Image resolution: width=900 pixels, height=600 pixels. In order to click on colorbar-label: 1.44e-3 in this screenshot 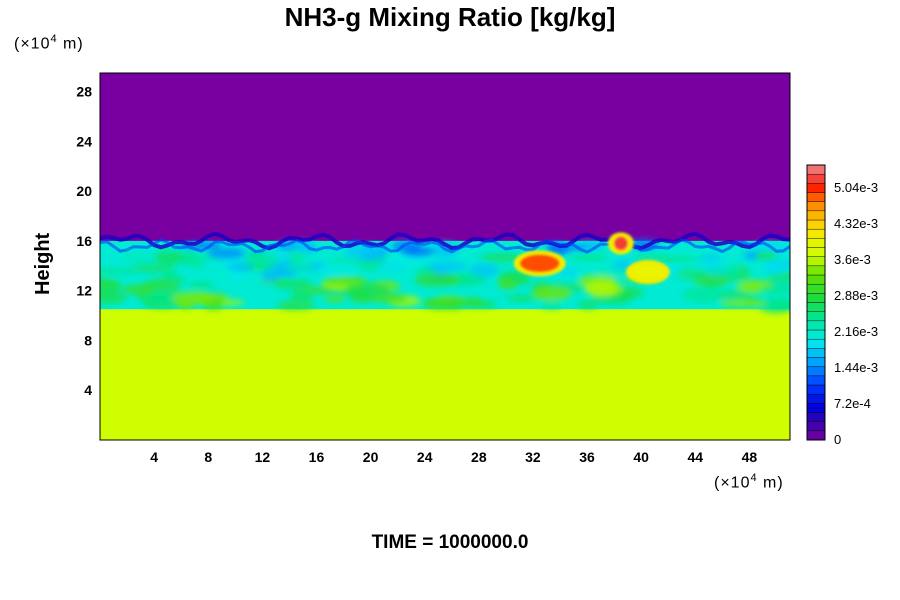, I will do `click(856, 367)`.